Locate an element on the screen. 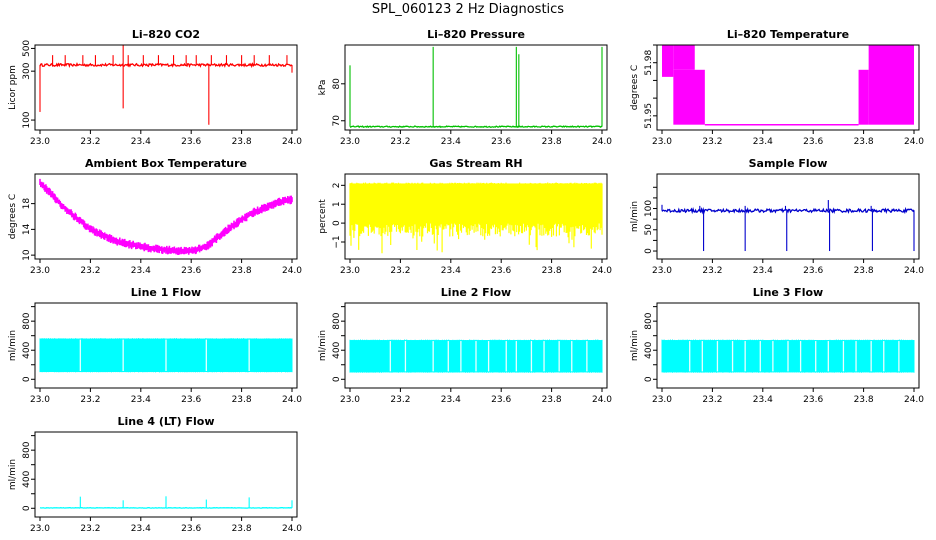 This screenshot has width=936, height=540. ytick-label-1: 0 is located at coordinates (337, 223).